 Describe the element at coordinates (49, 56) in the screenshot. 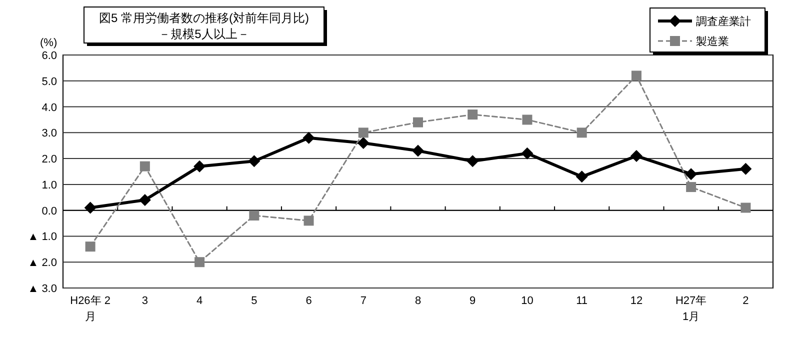

I see `y-tick-label: 6.0` at that location.